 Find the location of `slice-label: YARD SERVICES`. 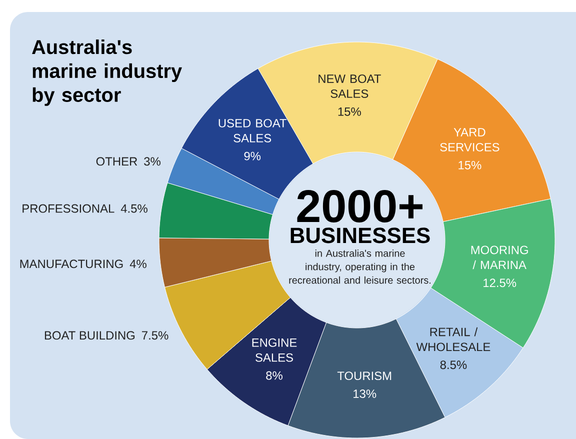

slice-label: YARD SERVICES is located at coordinates (470, 140).